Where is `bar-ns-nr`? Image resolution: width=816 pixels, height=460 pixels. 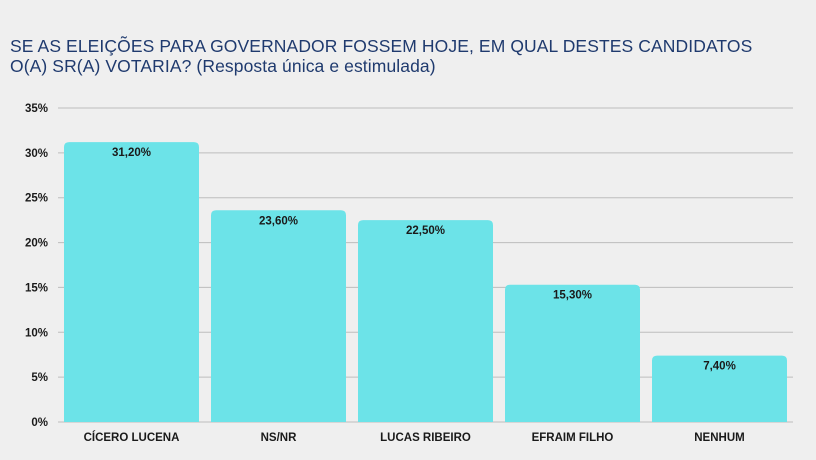 bar-ns-nr is located at coordinates (278, 316).